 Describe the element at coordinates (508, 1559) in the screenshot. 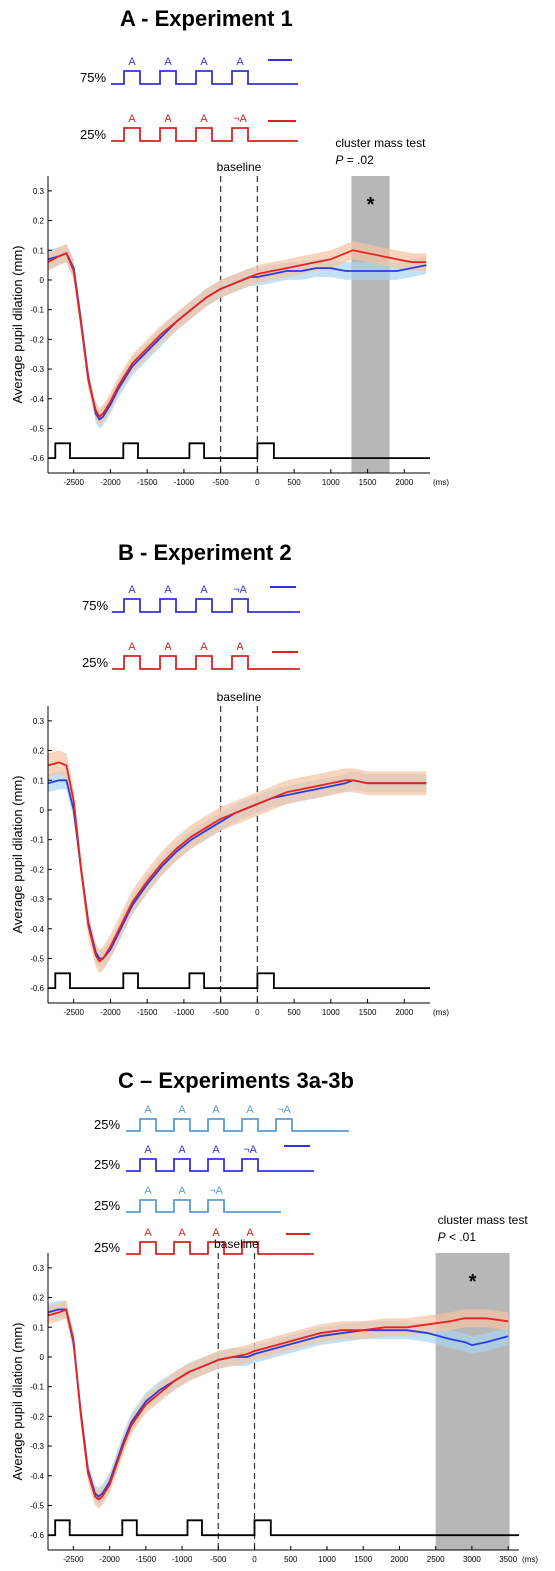

I see `x-tick-label: 3500` at that location.